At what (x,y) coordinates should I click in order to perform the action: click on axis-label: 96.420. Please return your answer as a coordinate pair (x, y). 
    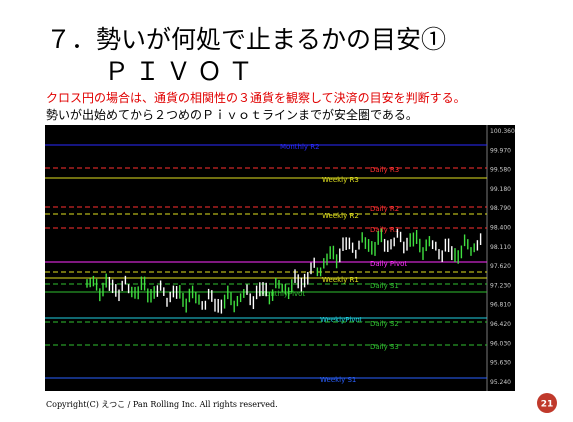
    Looking at the image, I should click on (500, 324).